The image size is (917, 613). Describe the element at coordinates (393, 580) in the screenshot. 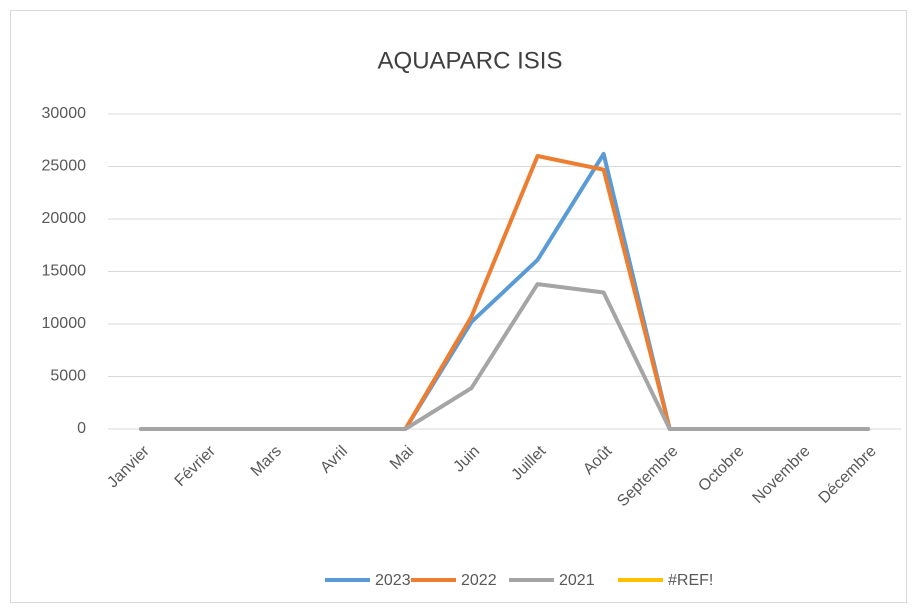

I see `legend-label: 2023` at that location.